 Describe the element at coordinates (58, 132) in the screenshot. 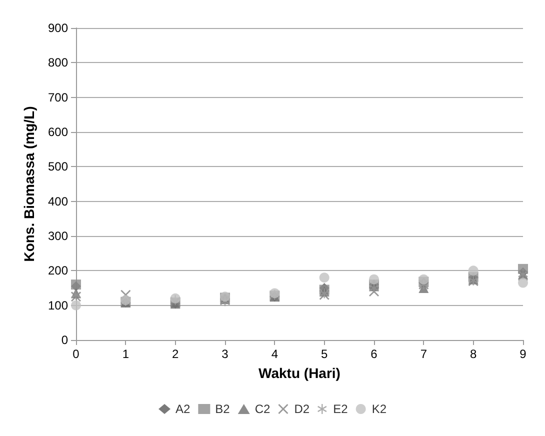

I see `y-tick-label: 600` at that location.